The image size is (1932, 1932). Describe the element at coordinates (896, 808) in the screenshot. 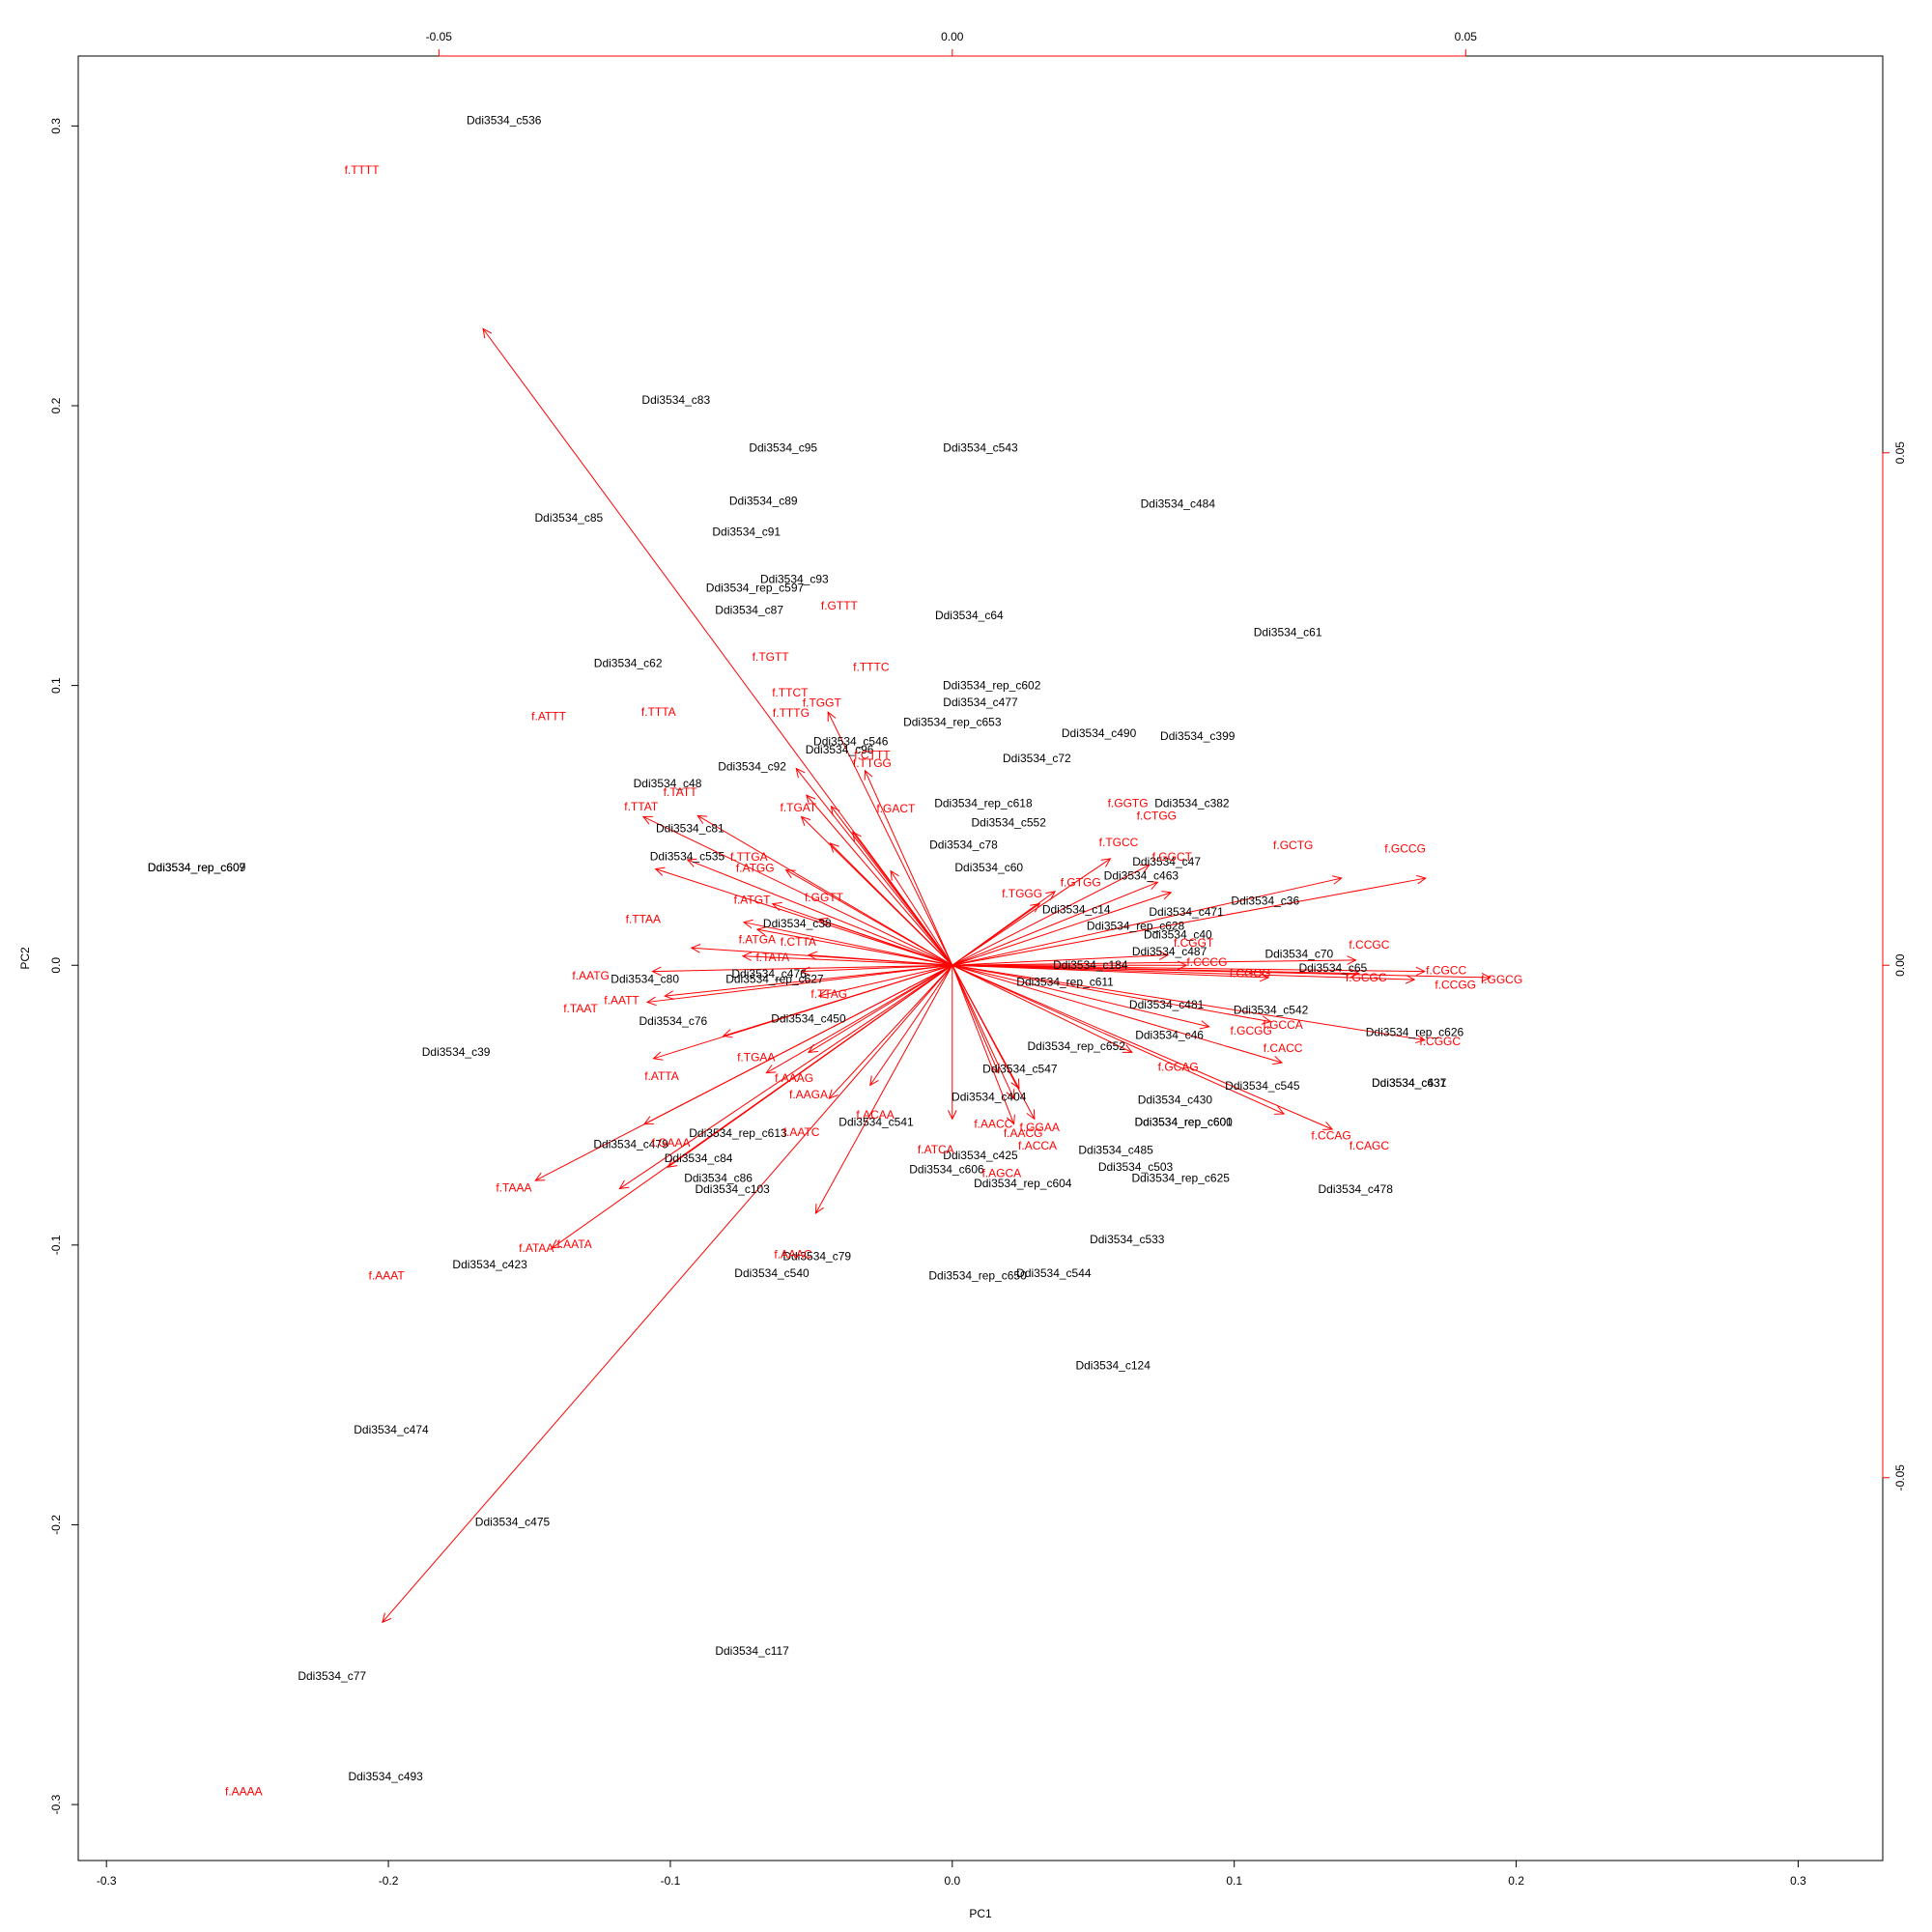

I see `variable-label: f.GACT` at that location.